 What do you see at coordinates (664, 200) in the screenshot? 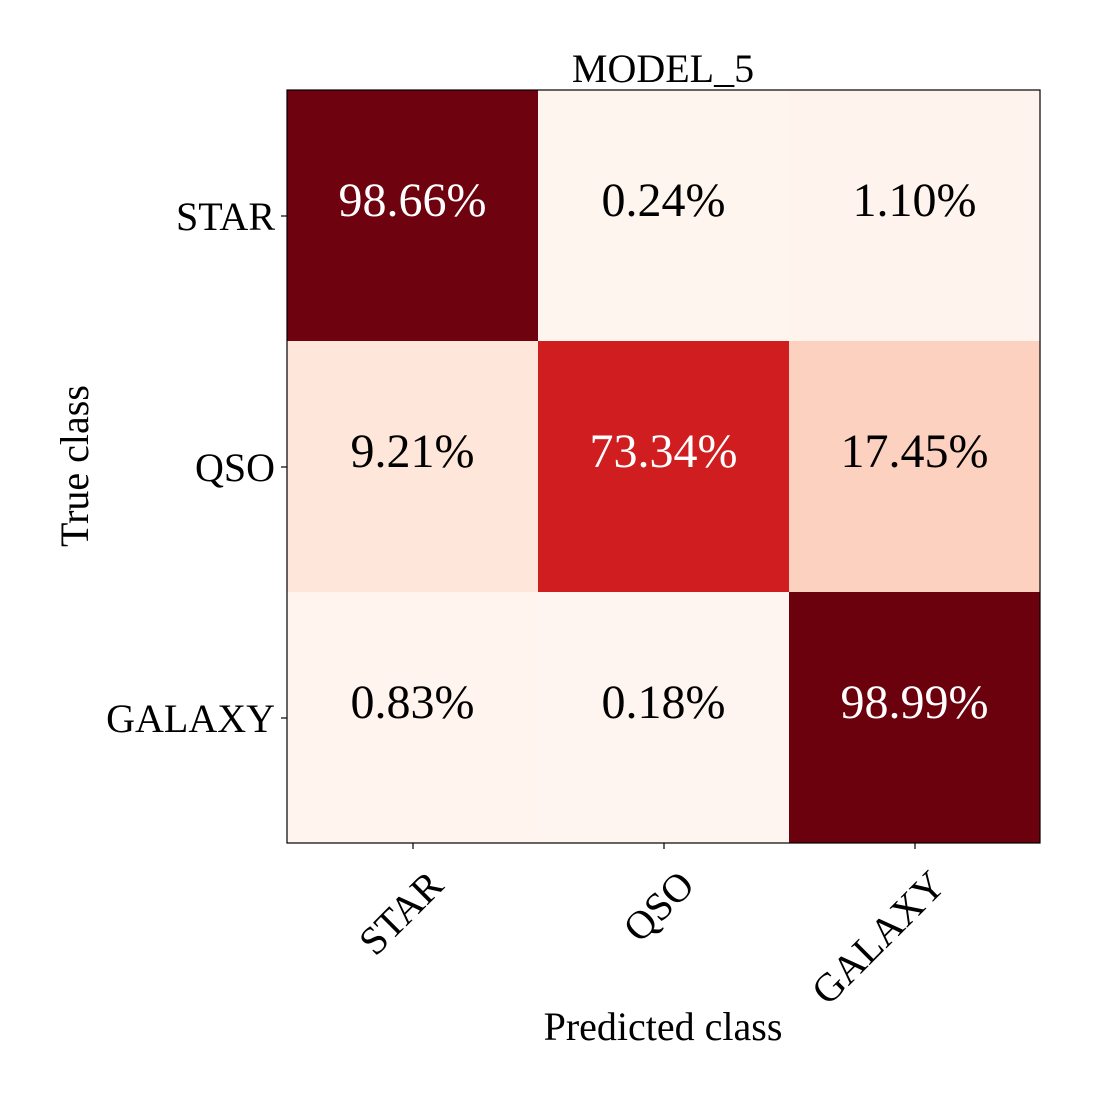
I see `cell-value-label: 0.24%` at bounding box center [664, 200].